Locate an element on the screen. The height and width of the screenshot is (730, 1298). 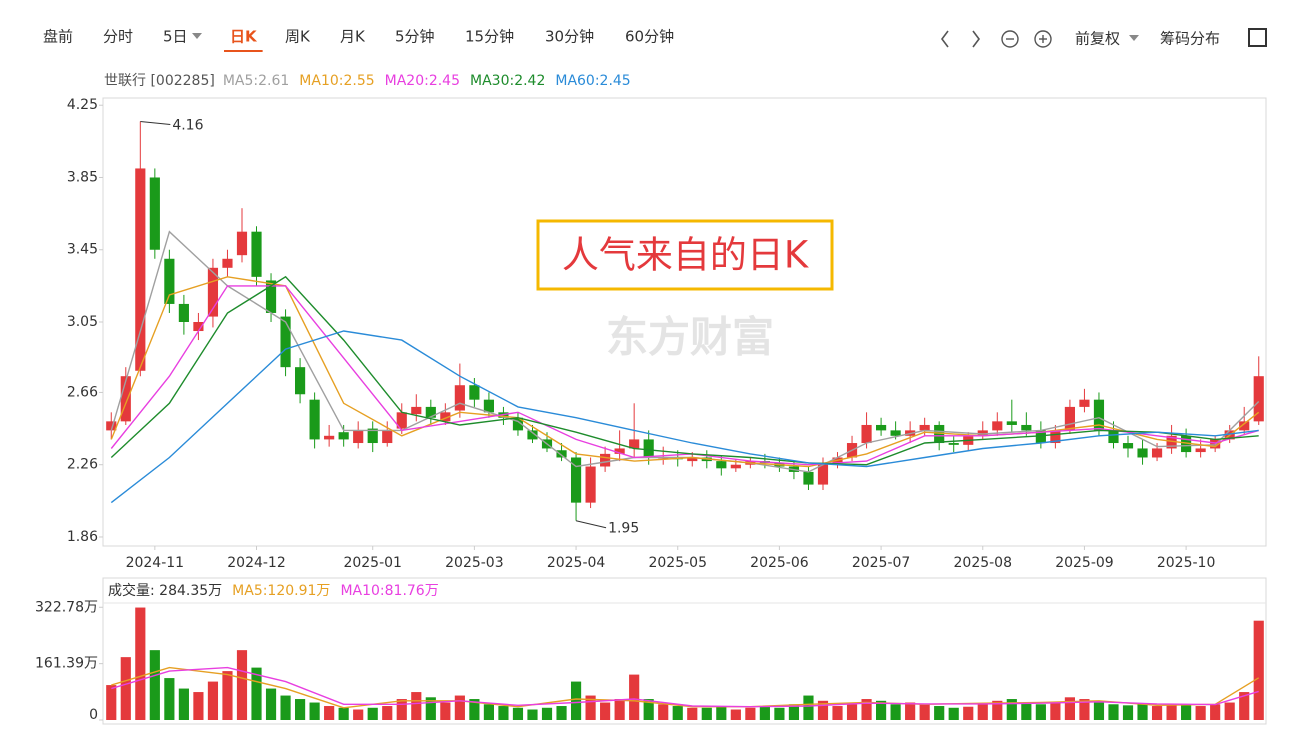
ma-legend: MA5:2.61 is located at coordinates (256, 81).